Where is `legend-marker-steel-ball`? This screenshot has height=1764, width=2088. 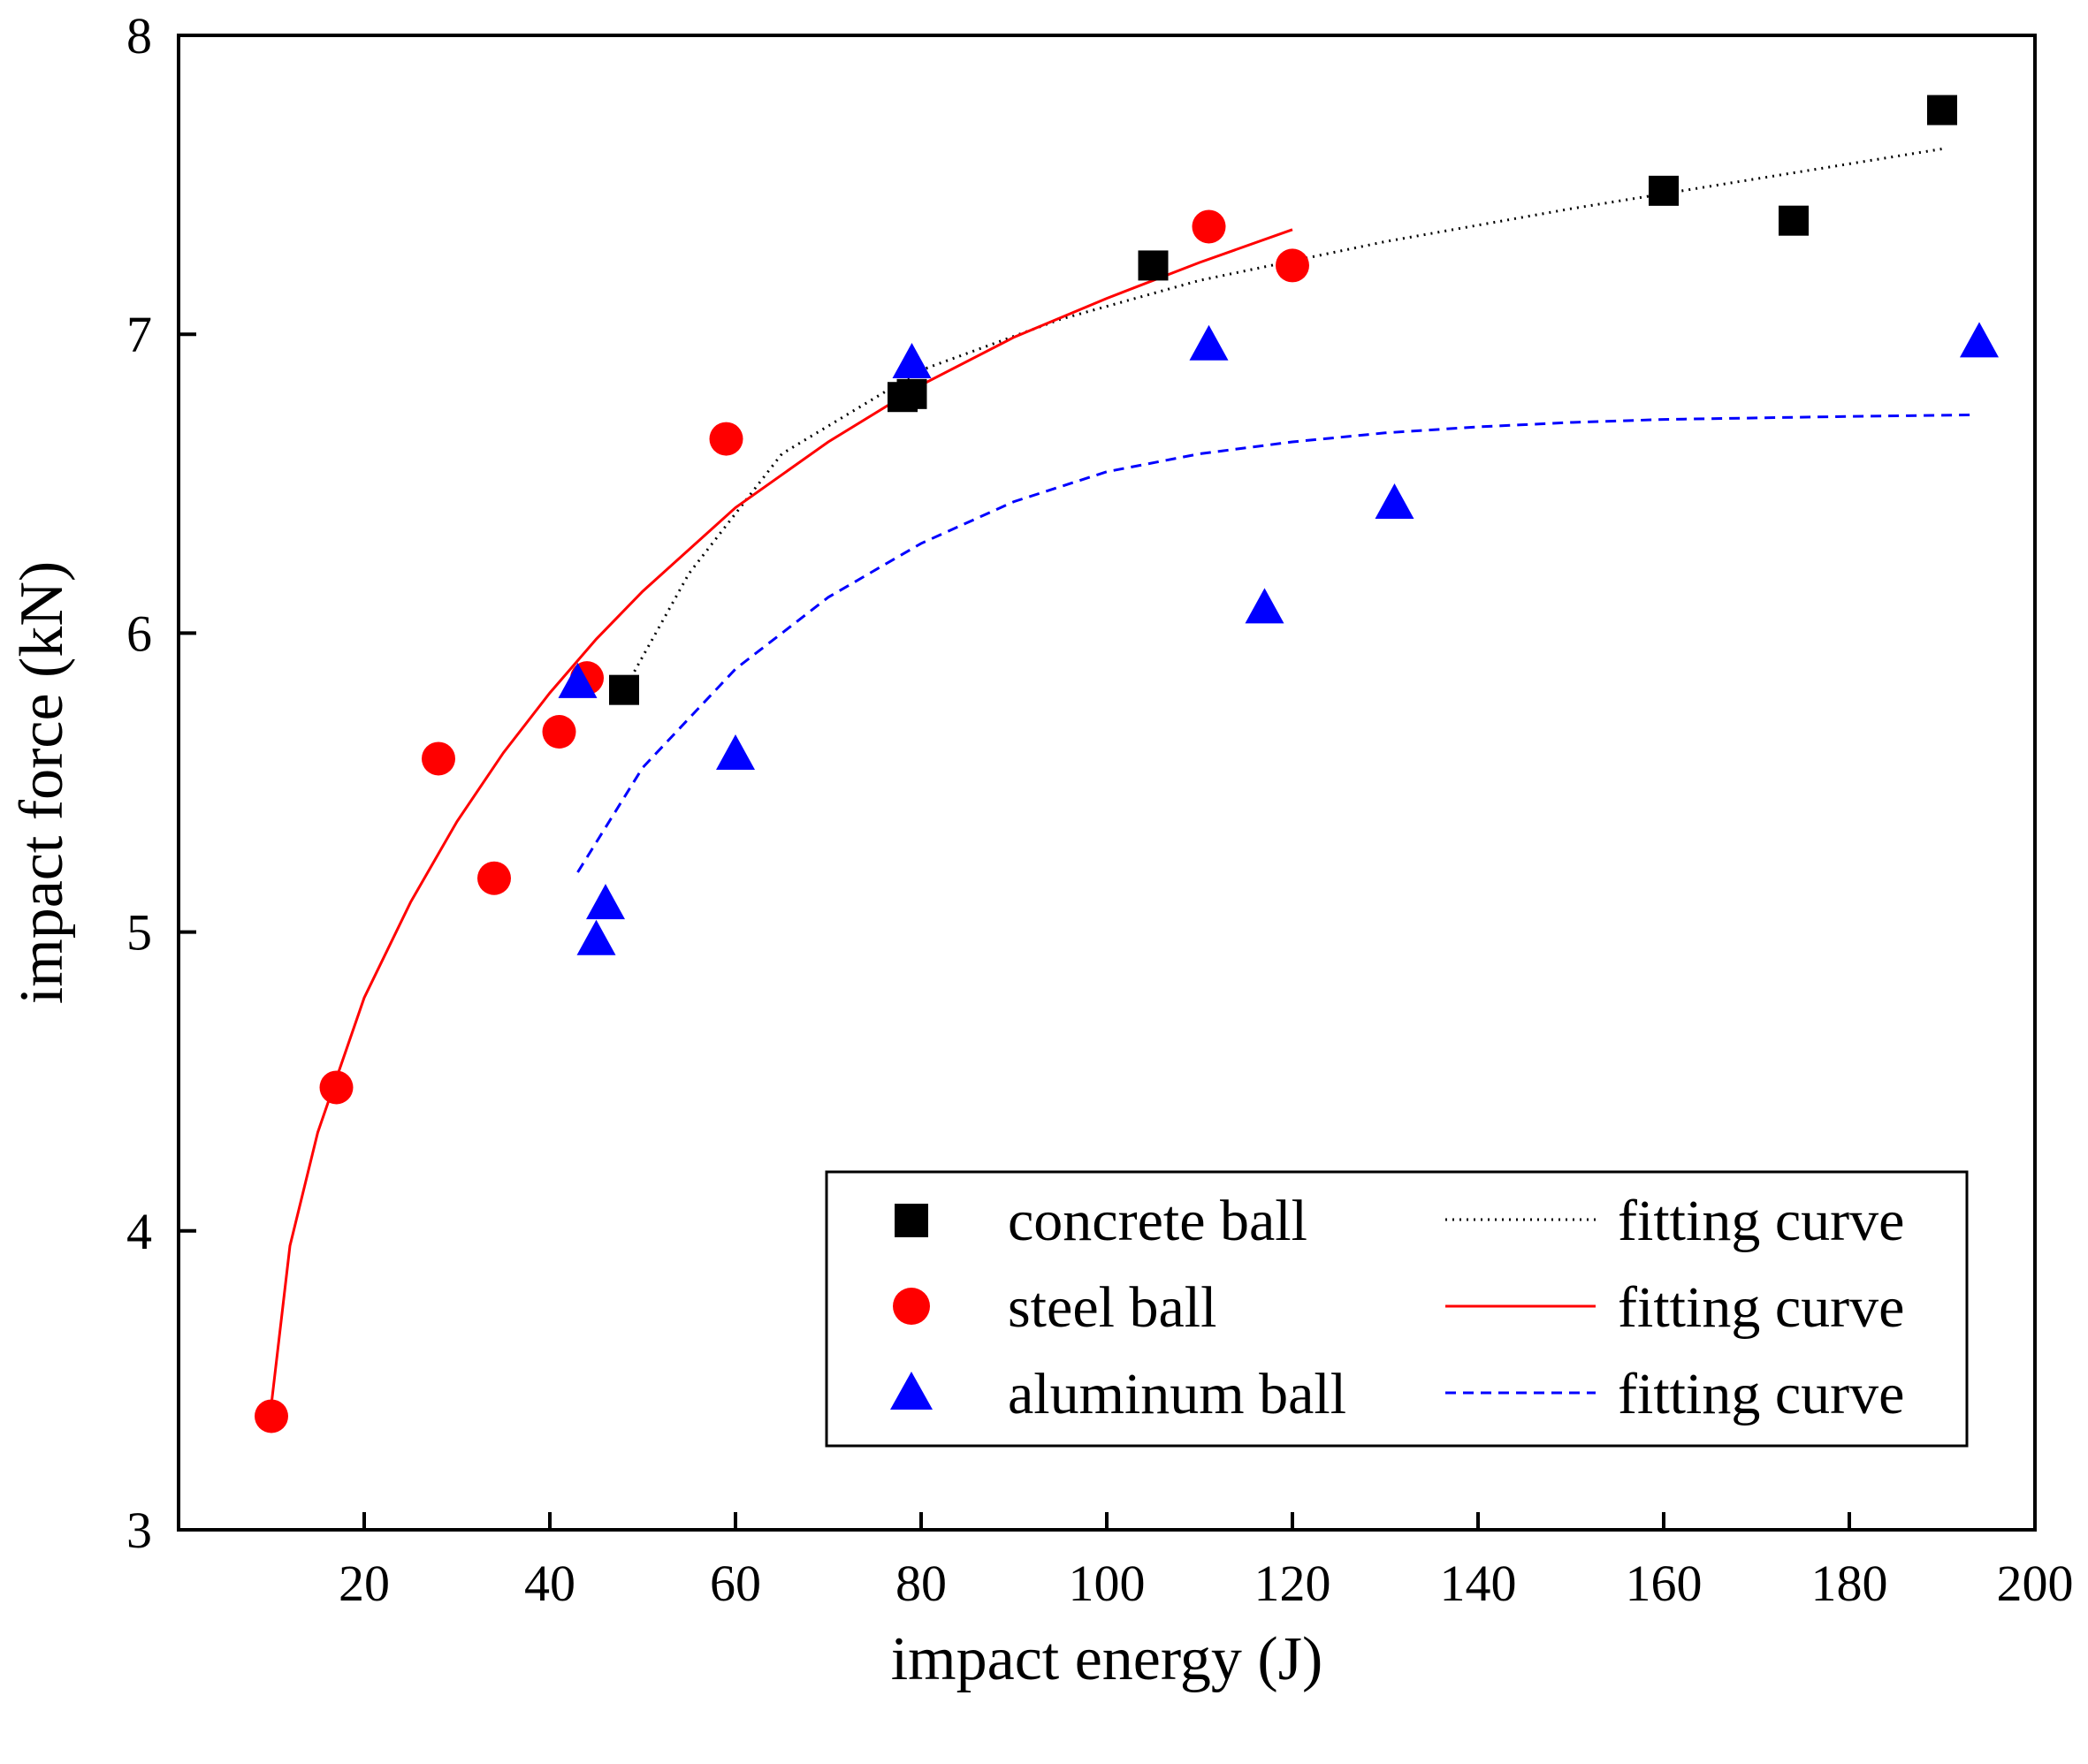 legend-marker-steel-ball is located at coordinates (912, 1306).